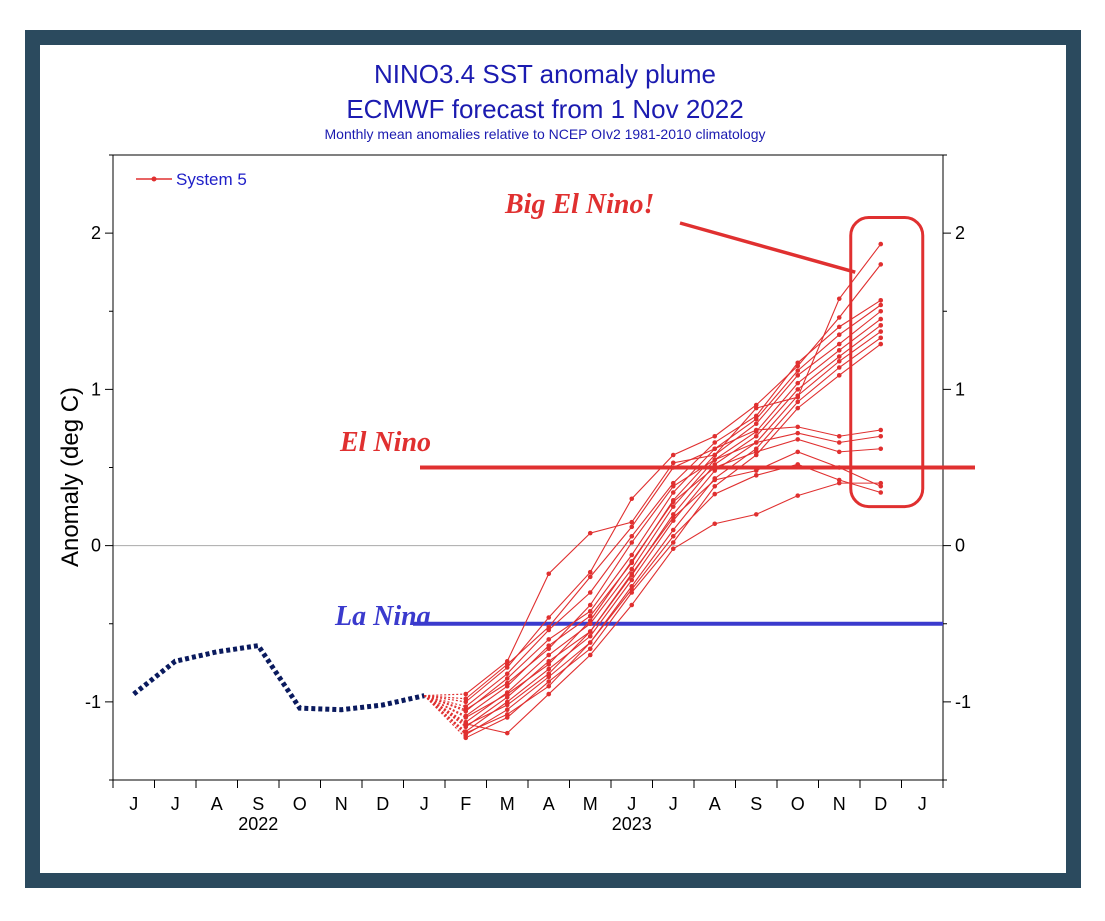  I want to click on y-tick-label-right: 0, so click(960, 546).